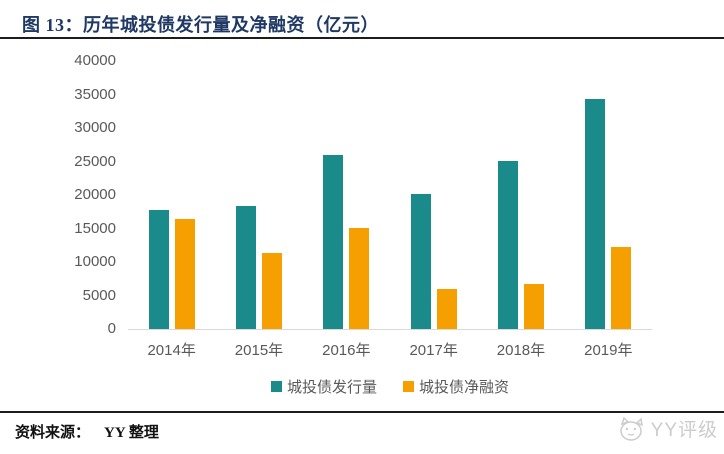 The width and height of the screenshot is (724, 454). What do you see at coordinates (99, 295) in the screenshot?
I see `y-tick-label: 5000` at bounding box center [99, 295].